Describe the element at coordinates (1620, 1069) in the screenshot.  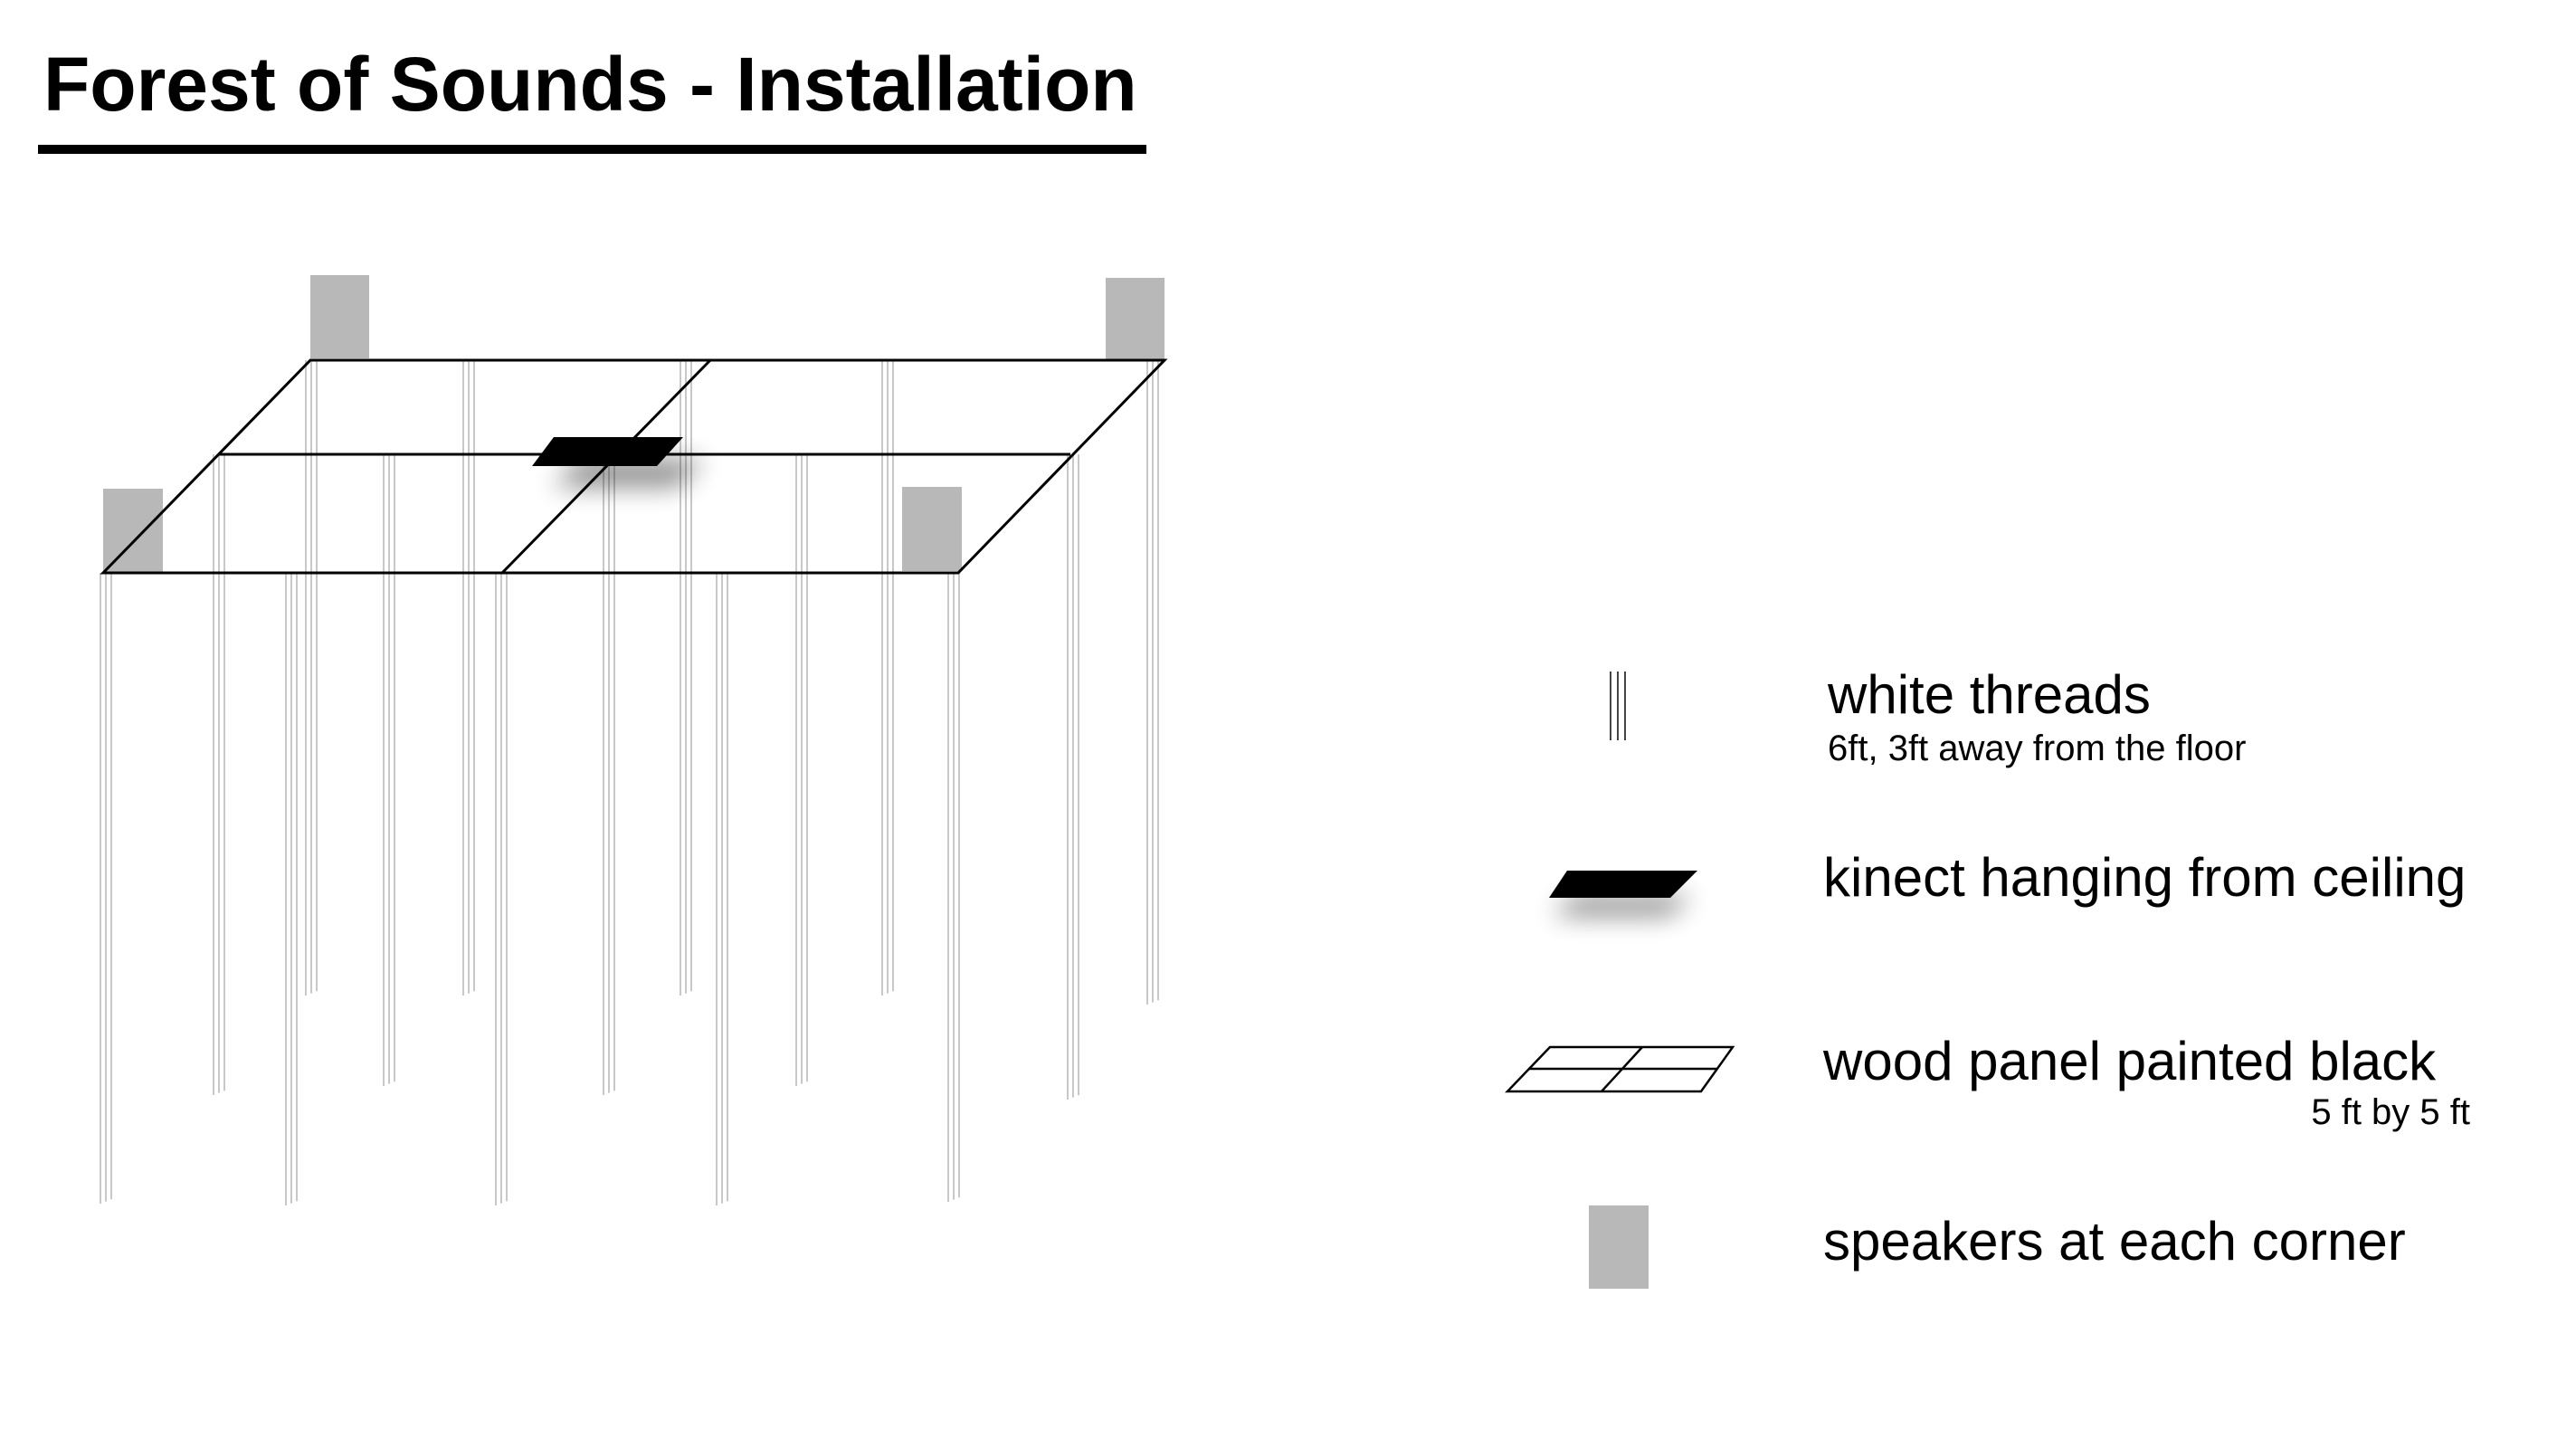
I see `wood-panel-icon` at that location.